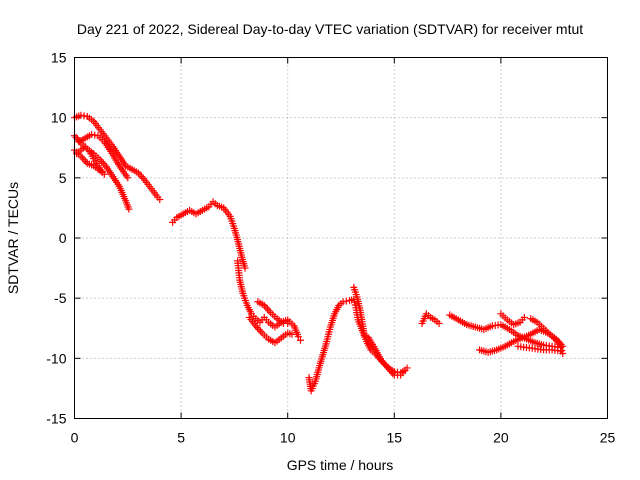 The height and width of the screenshot is (480, 640). I want to click on series-arc9, so click(270, 330).